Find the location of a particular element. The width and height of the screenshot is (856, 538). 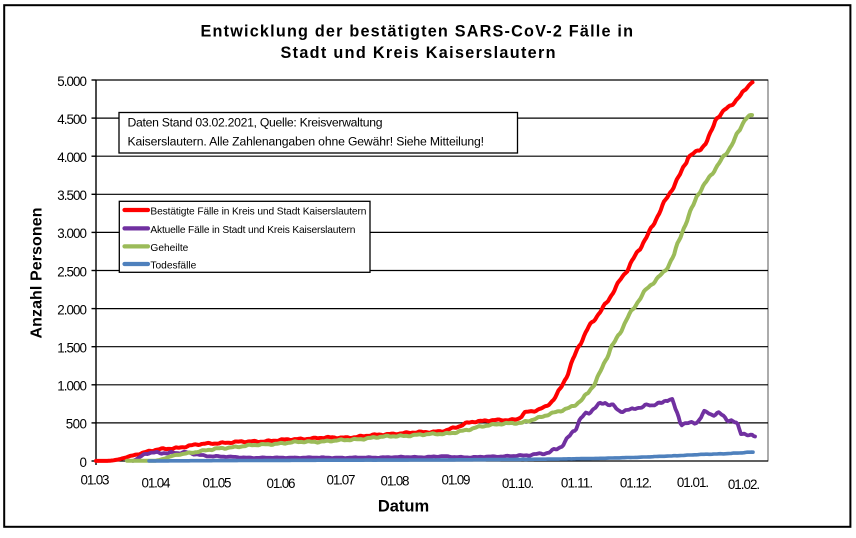

svg-text: Anzahl Personen is located at coordinates (37, 273).